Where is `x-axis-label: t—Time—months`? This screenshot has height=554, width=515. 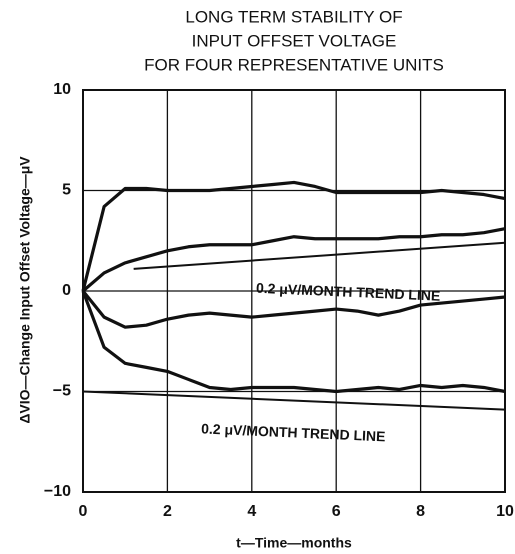 x-axis-label: t—Time—months is located at coordinates (294, 543).